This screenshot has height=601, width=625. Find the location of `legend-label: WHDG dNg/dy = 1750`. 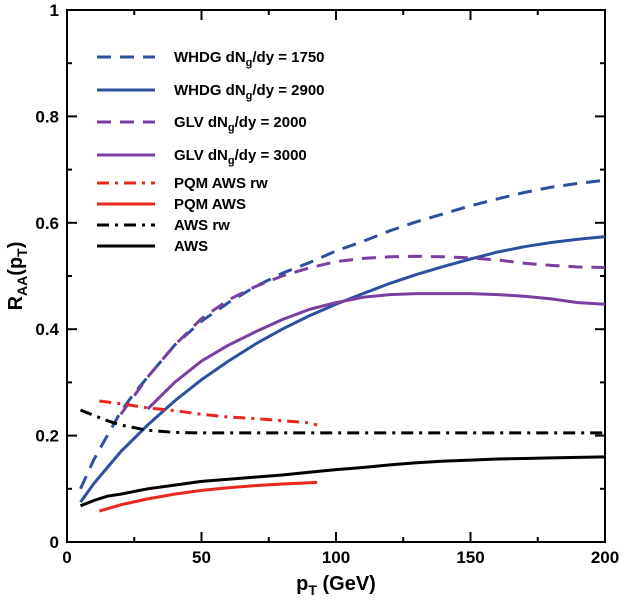

legend-label: WHDG dNg/dy = 1750 is located at coordinates (249, 59).